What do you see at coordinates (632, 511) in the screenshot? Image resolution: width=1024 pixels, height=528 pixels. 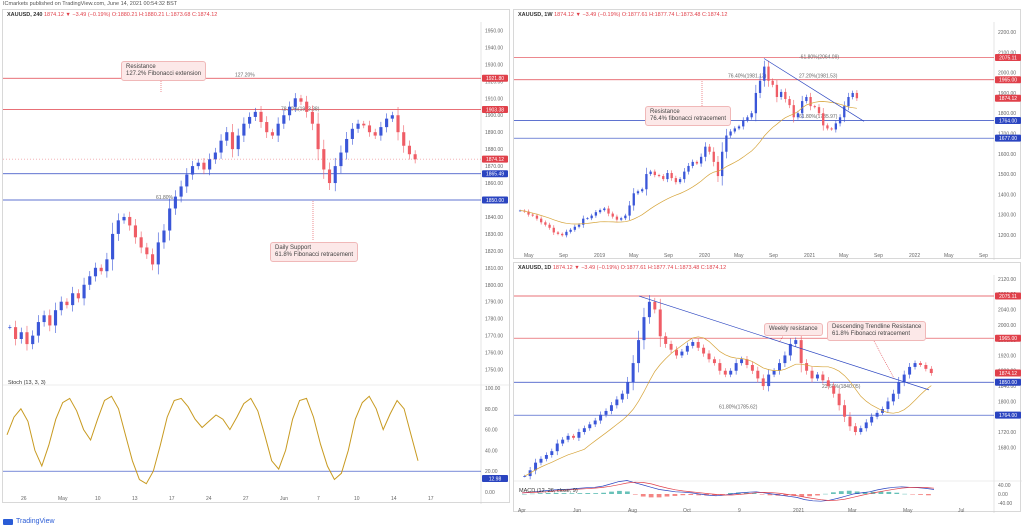 I see `time-tick-label: Aug` at bounding box center [632, 511].